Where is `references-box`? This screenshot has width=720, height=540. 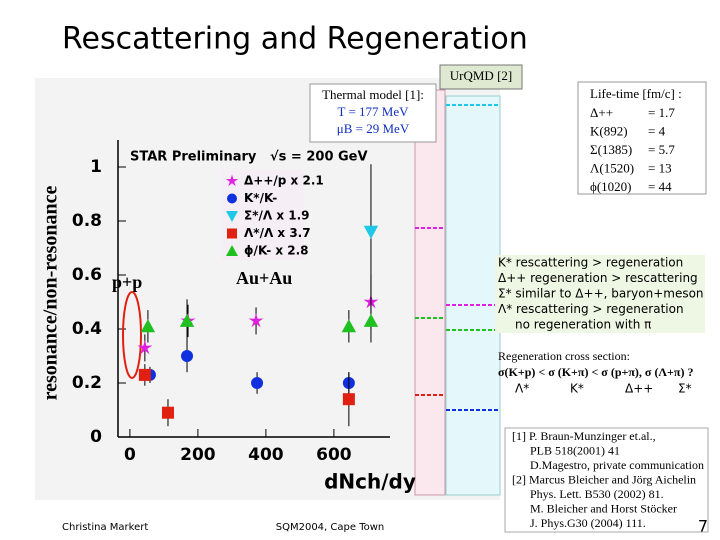 references-box is located at coordinates (606, 480).